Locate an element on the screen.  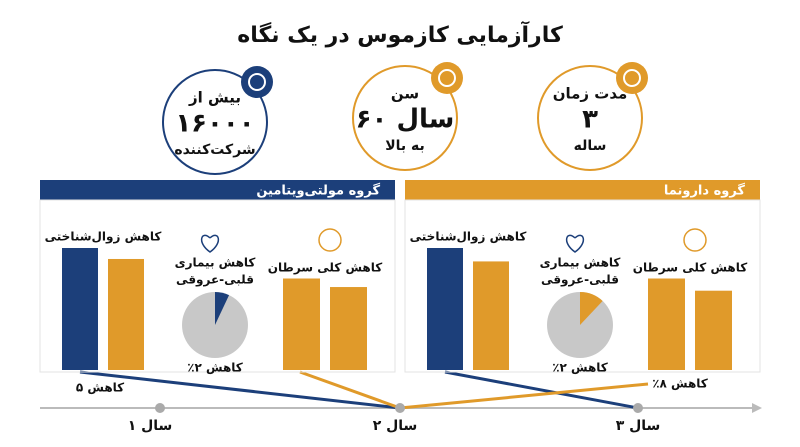
stat-text: ۳ is located at coordinates (590, 120).